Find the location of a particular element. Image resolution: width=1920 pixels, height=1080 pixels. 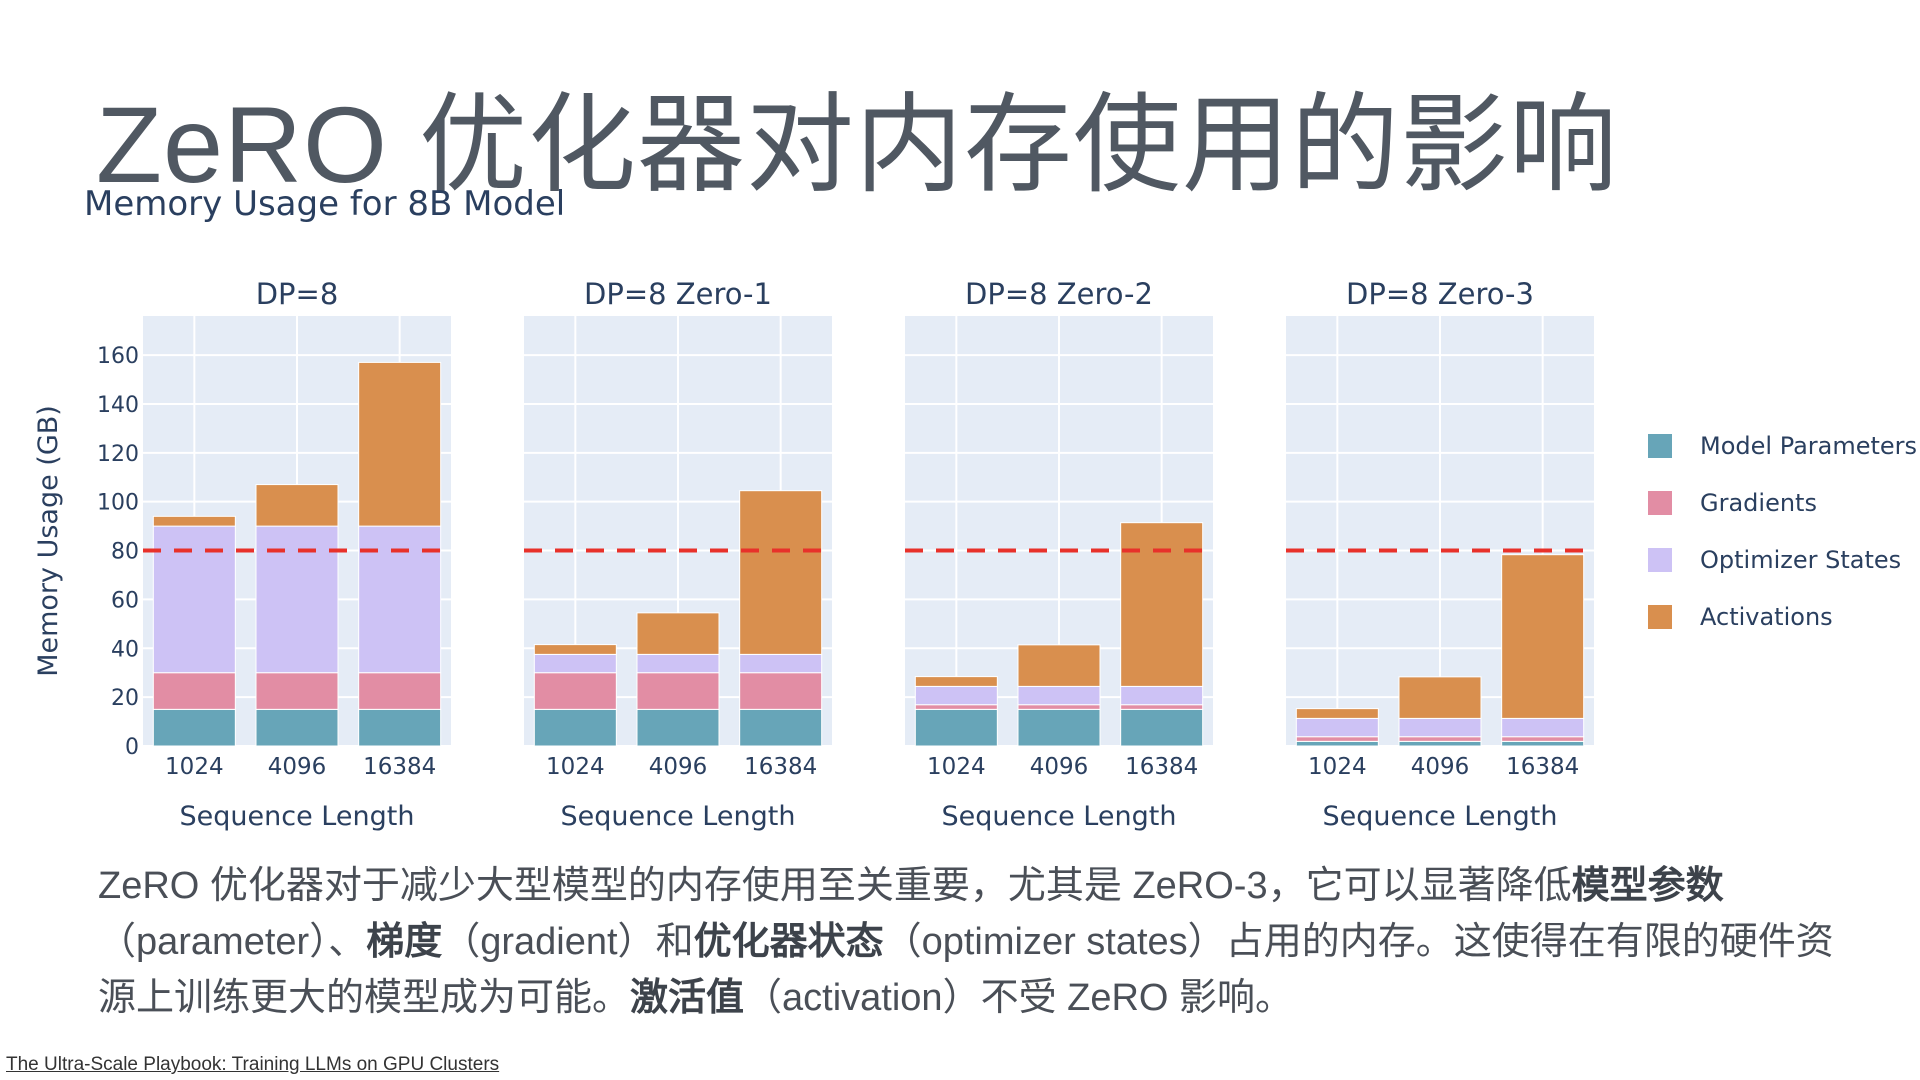

caption-text: 和 is located at coordinates (674, 942).